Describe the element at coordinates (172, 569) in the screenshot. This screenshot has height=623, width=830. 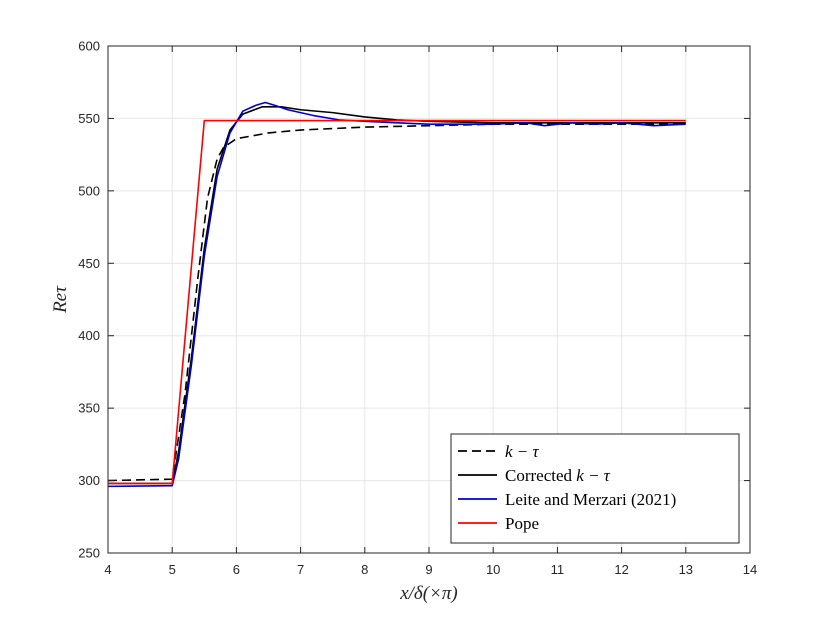
I see `x-tick-label: 5` at that location.